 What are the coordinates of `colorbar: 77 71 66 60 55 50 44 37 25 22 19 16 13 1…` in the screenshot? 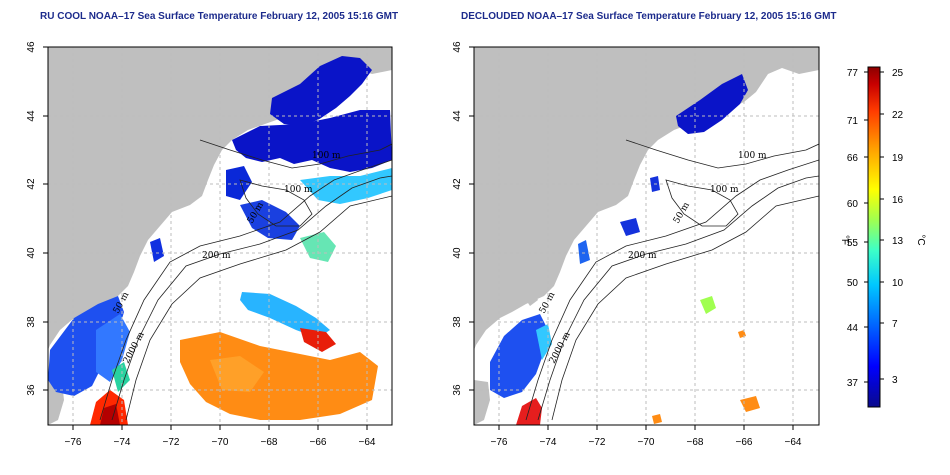 It's located at (882, 237).